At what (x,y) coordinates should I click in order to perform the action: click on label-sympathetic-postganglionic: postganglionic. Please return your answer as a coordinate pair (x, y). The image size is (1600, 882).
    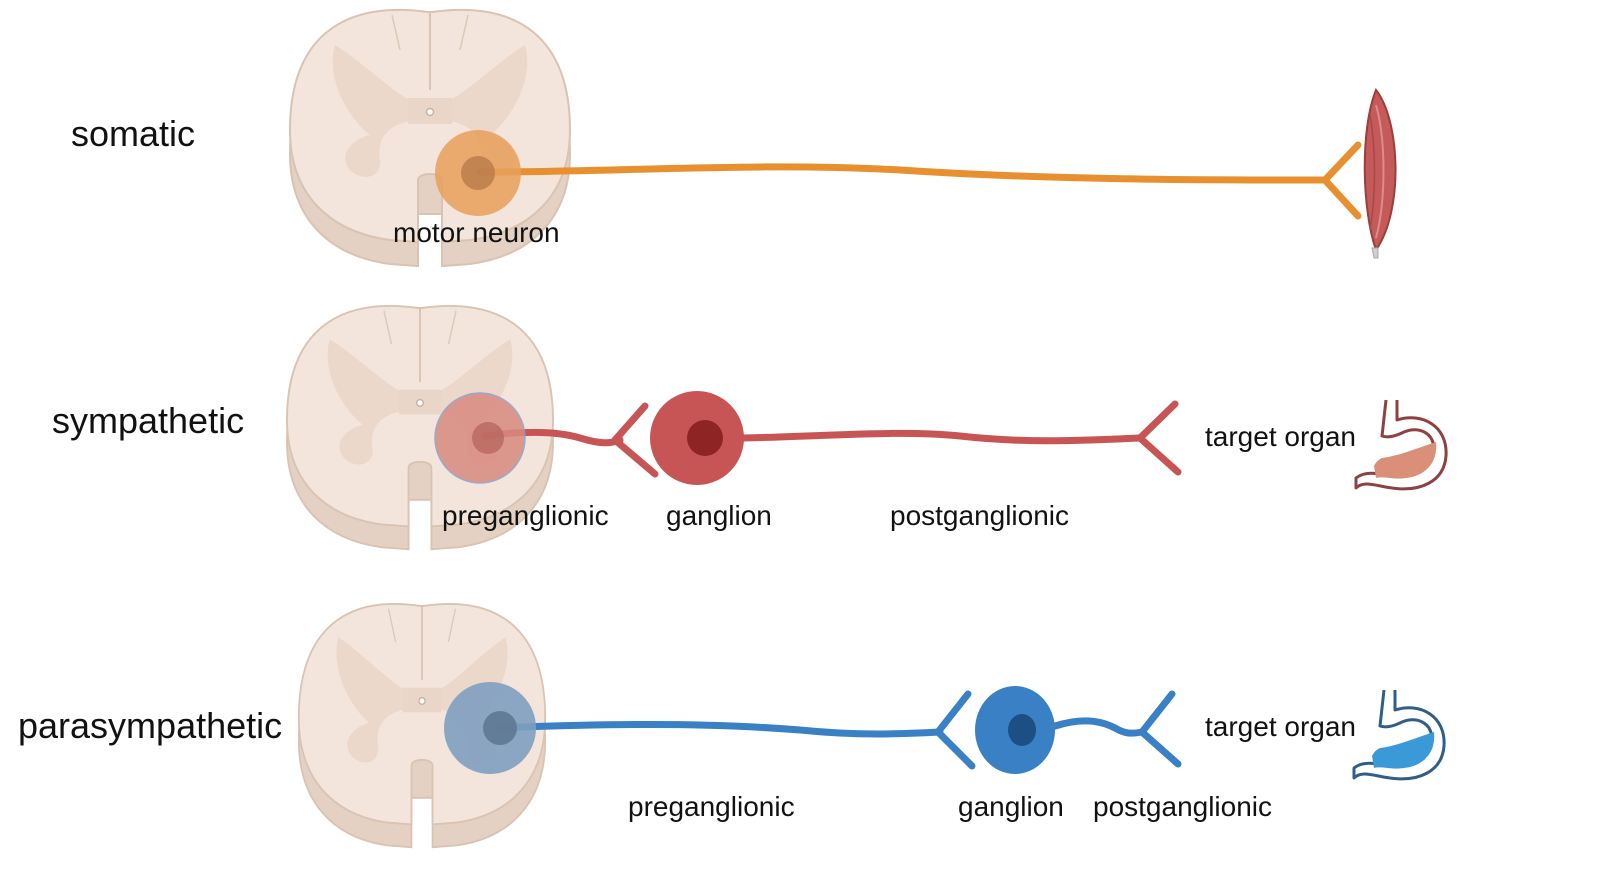
    Looking at the image, I should click on (979, 515).